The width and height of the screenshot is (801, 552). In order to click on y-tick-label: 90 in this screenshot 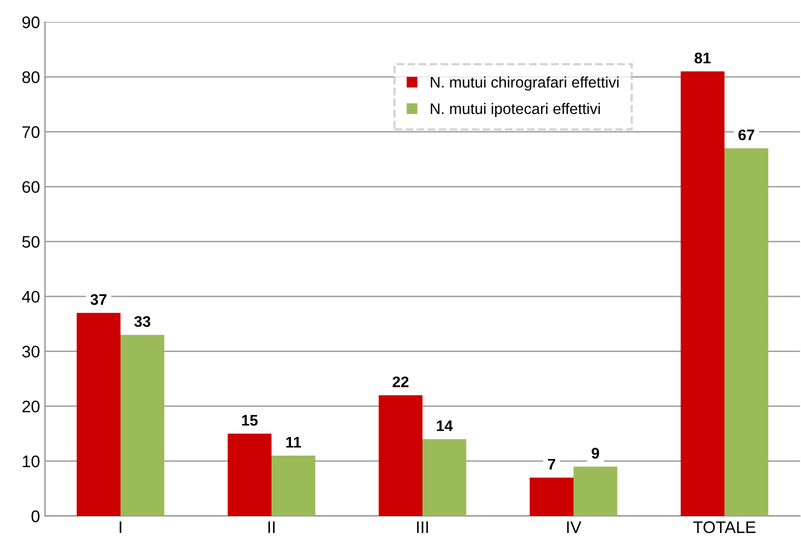, I will do `click(31, 22)`.